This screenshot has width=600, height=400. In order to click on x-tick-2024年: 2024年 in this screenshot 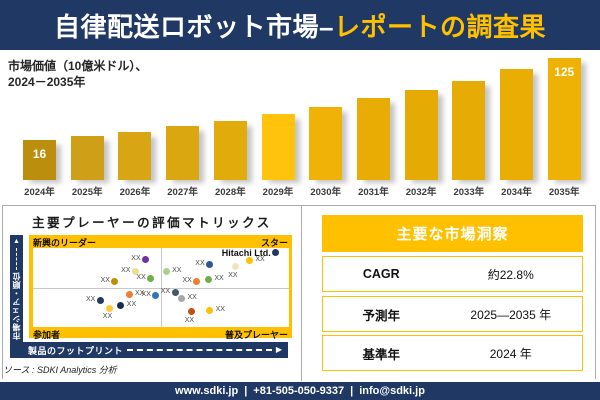, I will do `click(39, 192)`.